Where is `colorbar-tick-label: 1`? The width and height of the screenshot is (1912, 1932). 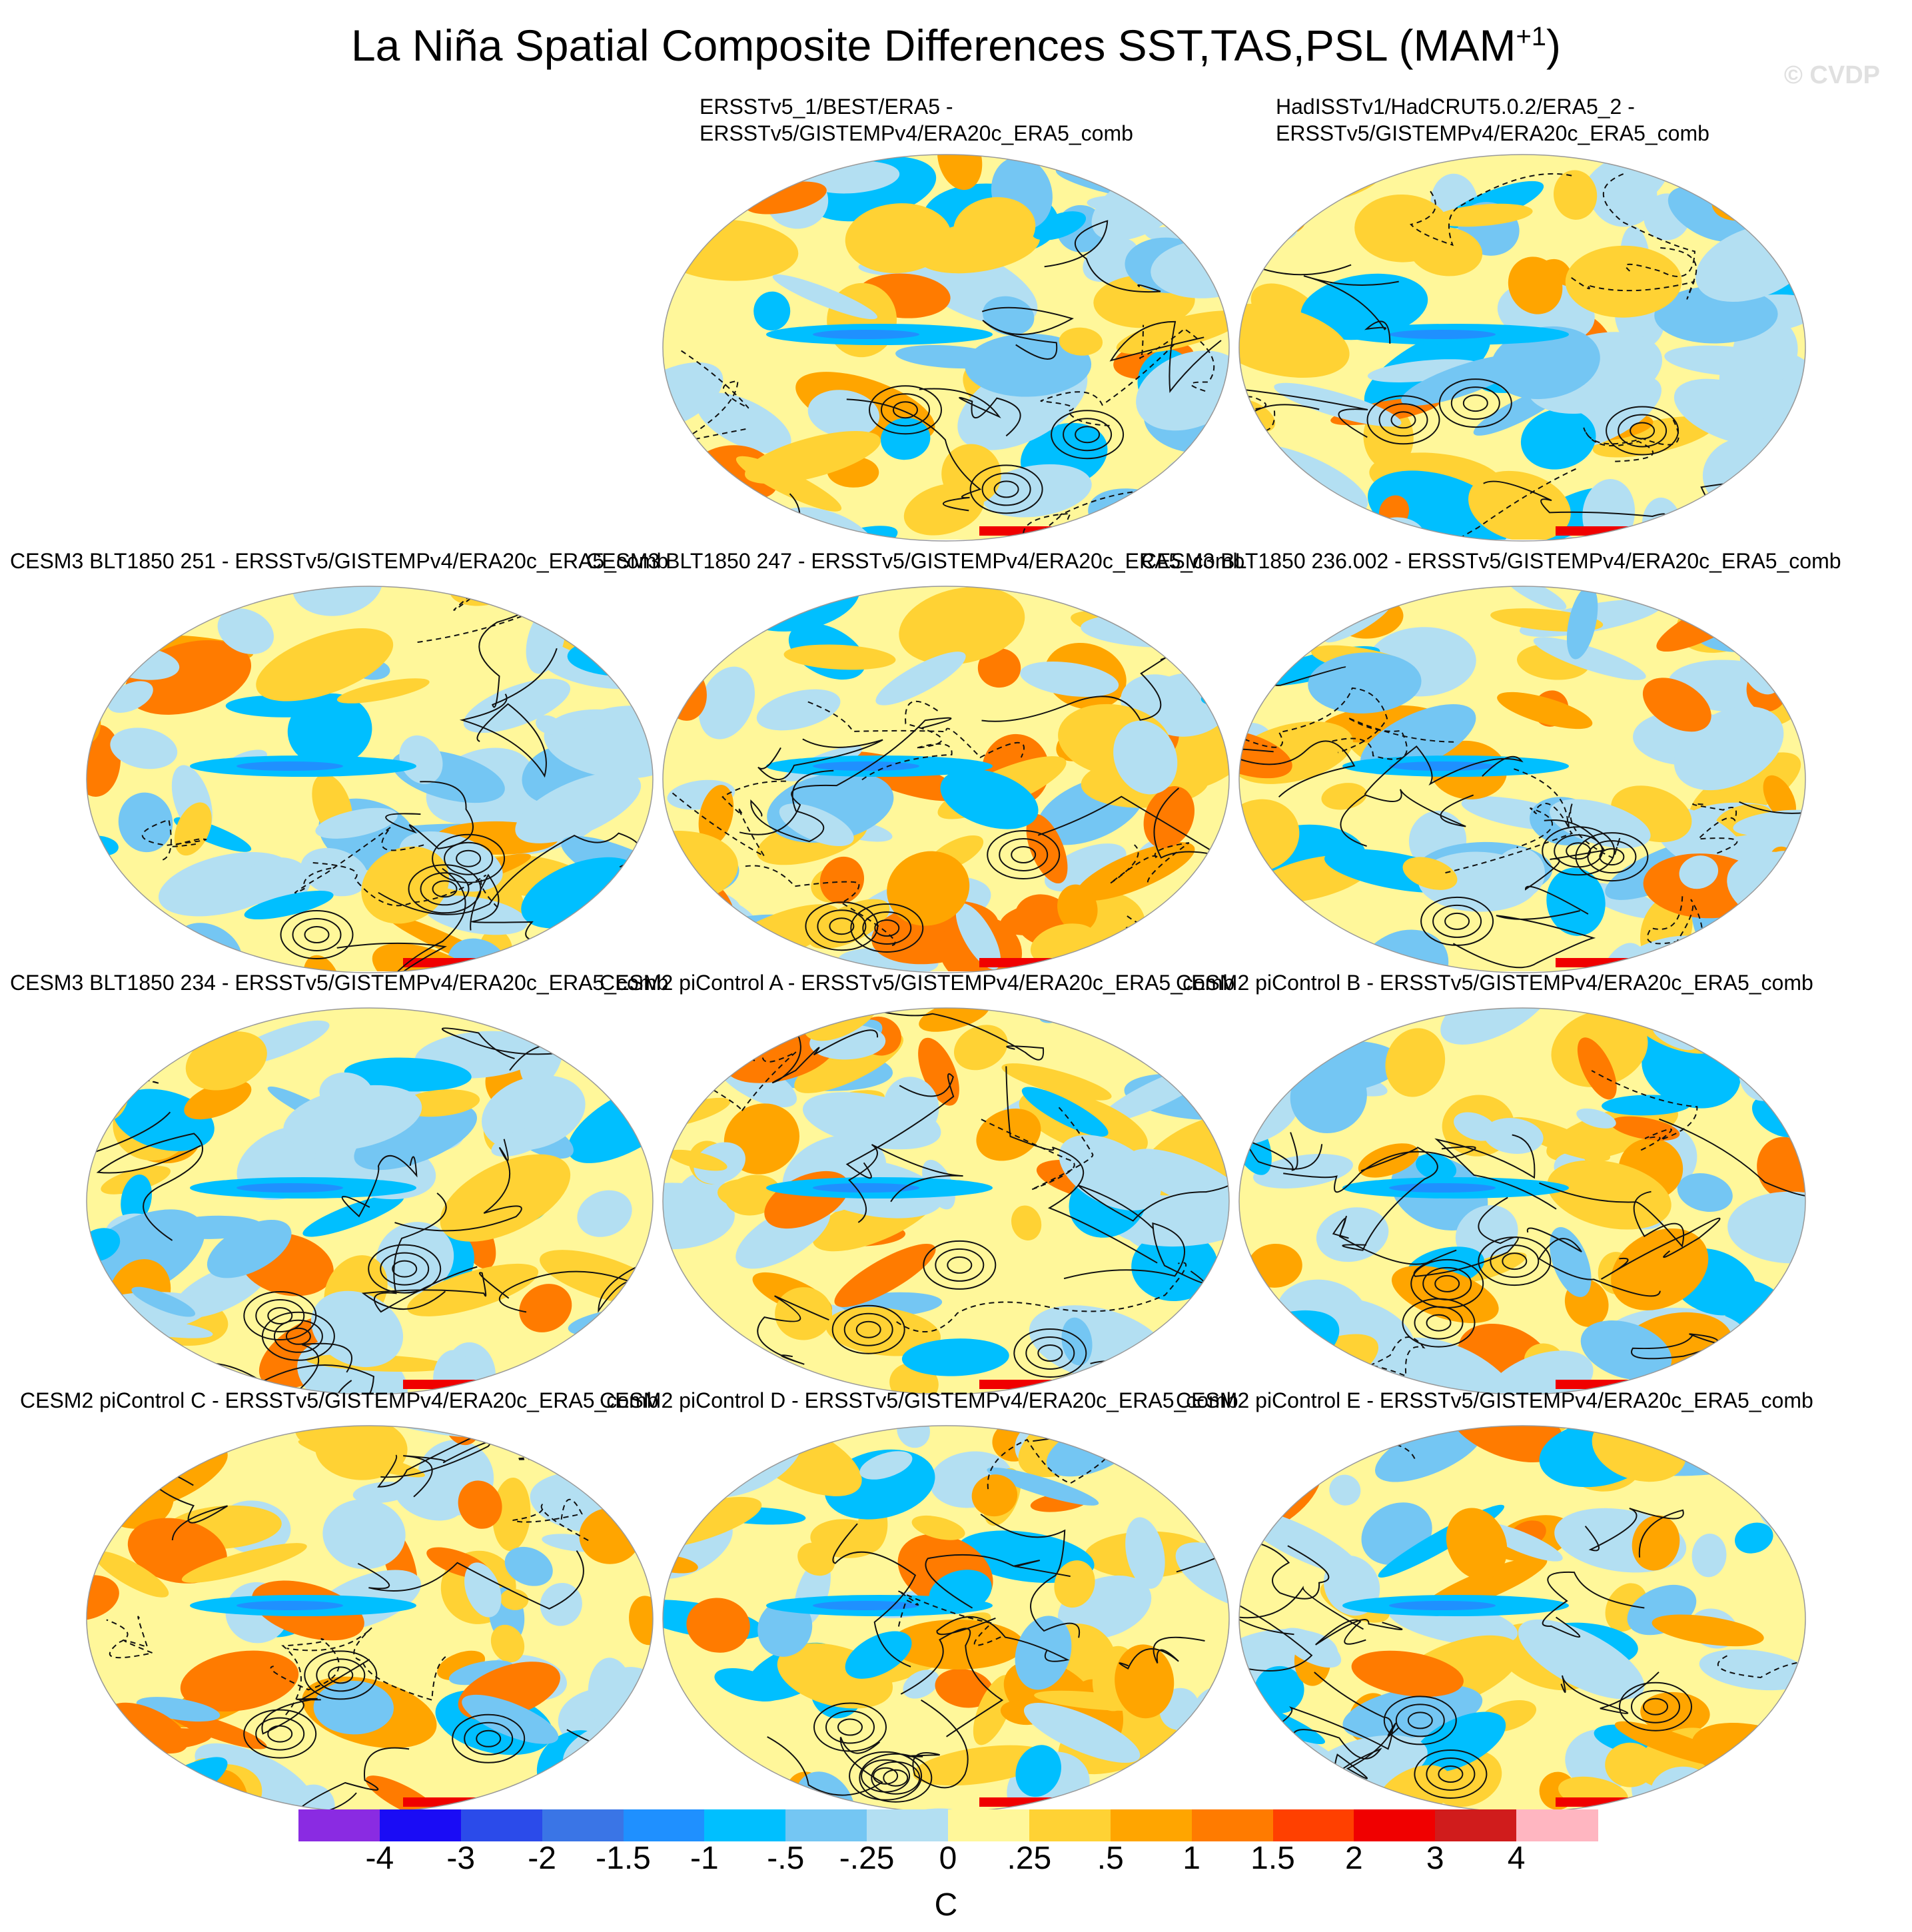
colorbar-tick-label: 1 is located at coordinates (1191, 1858).